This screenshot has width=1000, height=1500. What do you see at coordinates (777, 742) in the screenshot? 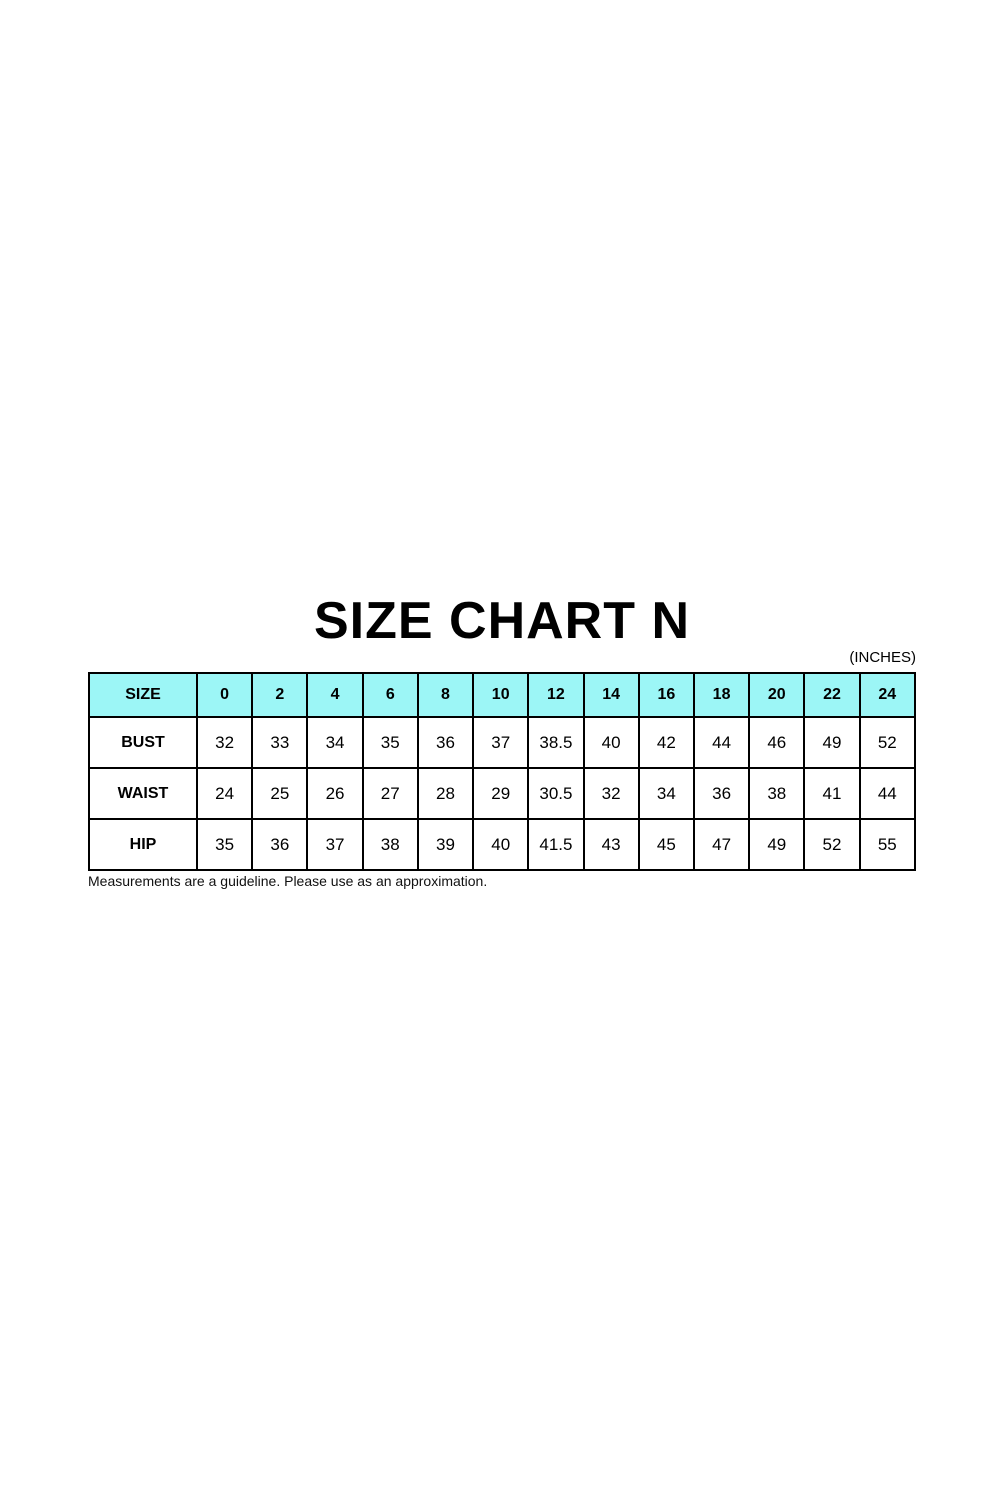
I see `size-value-cell: 46` at bounding box center [777, 742].